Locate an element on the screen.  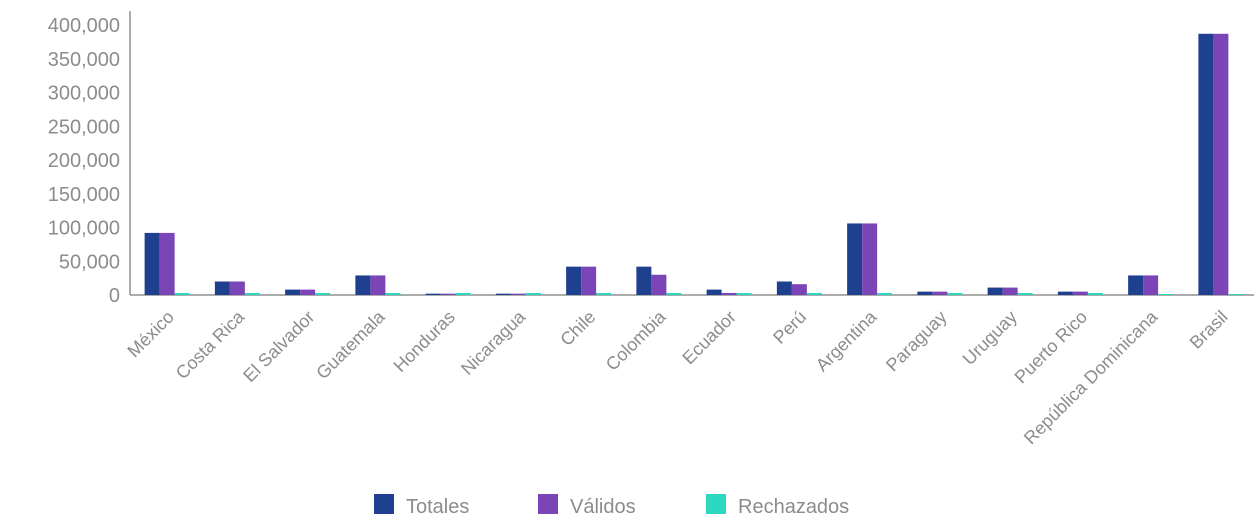
x-tick-label: Chile is located at coordinates (577, 328).